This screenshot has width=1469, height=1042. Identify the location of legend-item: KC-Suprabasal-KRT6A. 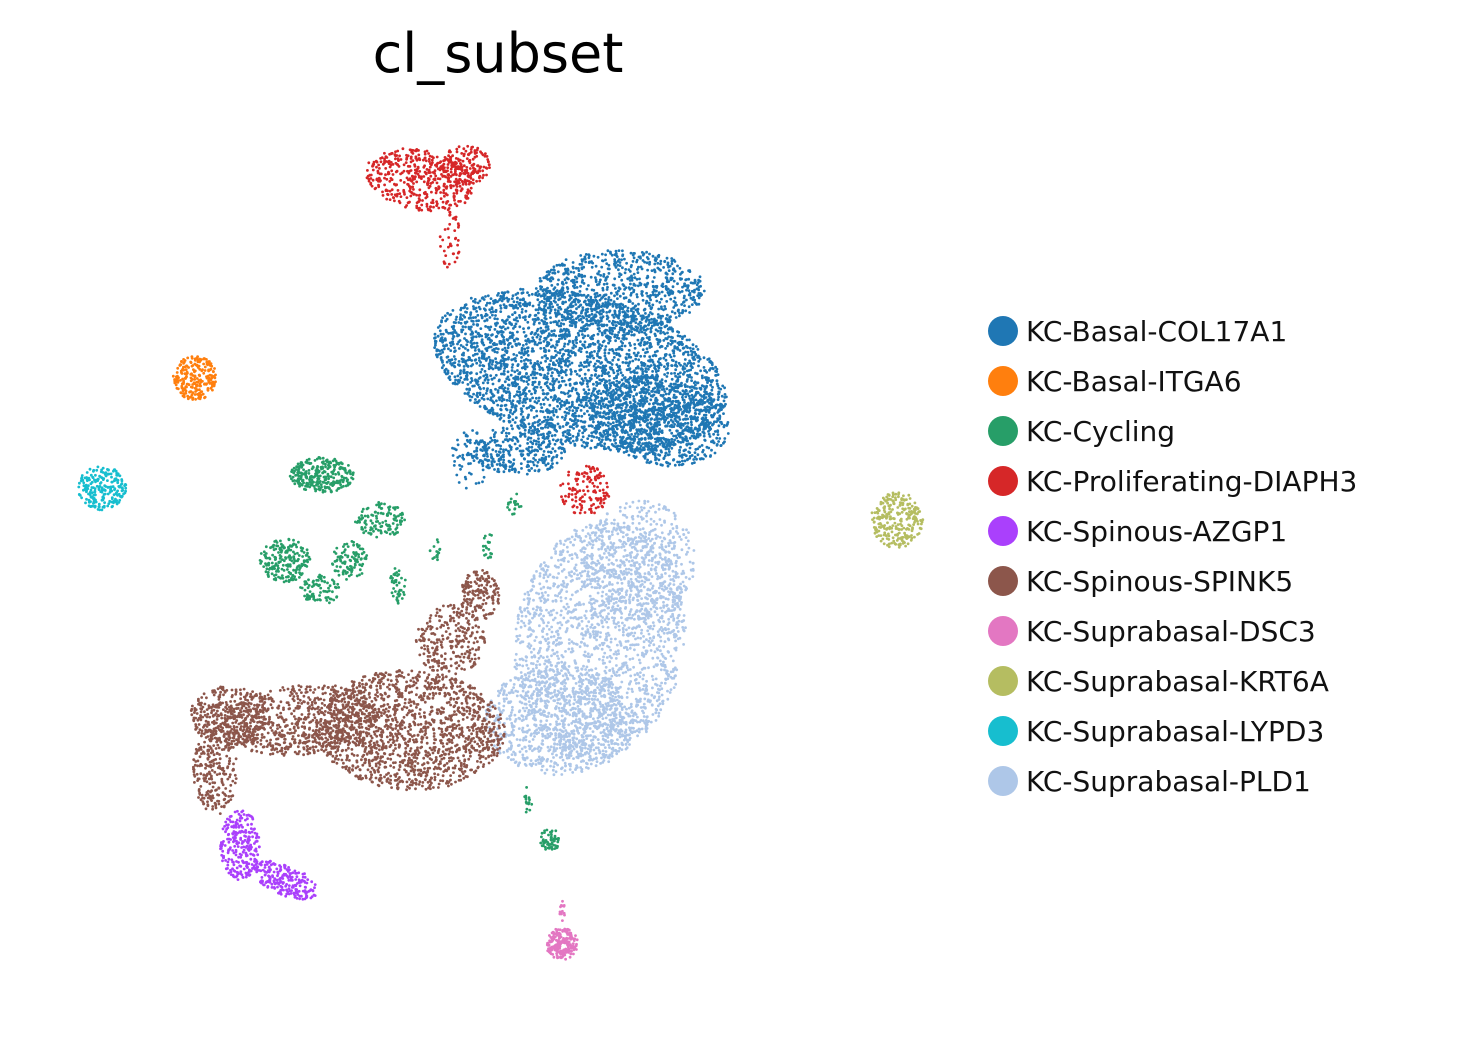
(1172, 681).